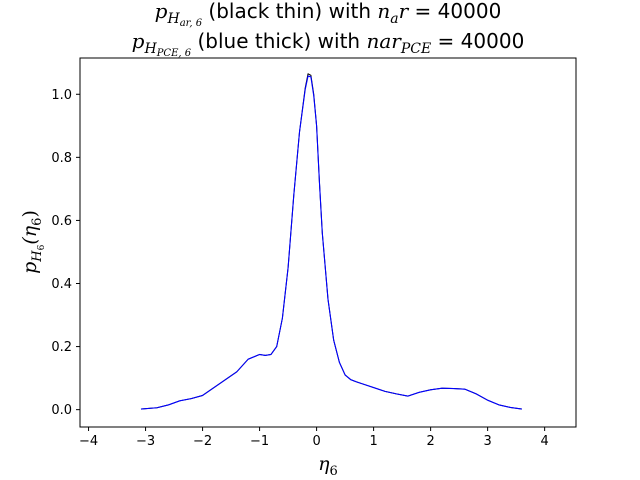  Describe the element at coordinates (259, 441) in the screenshot. I see `x-tick-label: −1` at that location.